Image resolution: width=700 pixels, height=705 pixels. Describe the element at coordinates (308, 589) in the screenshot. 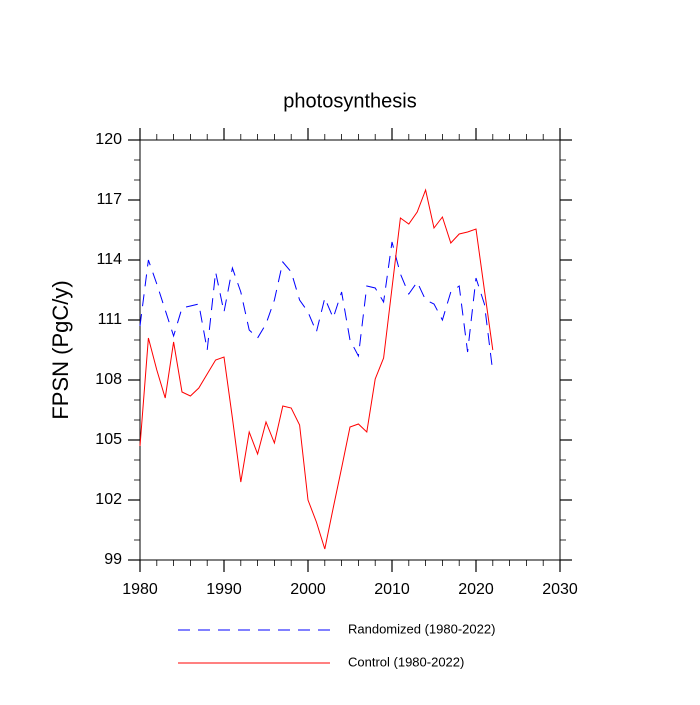

I see `x-tick-label: 2000` at that location.